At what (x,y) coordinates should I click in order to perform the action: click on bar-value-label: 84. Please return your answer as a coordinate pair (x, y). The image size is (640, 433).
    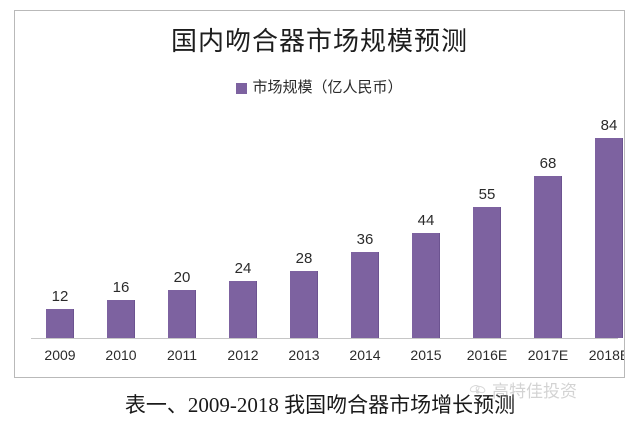
    Looking at the image, I should click on (609, 125).